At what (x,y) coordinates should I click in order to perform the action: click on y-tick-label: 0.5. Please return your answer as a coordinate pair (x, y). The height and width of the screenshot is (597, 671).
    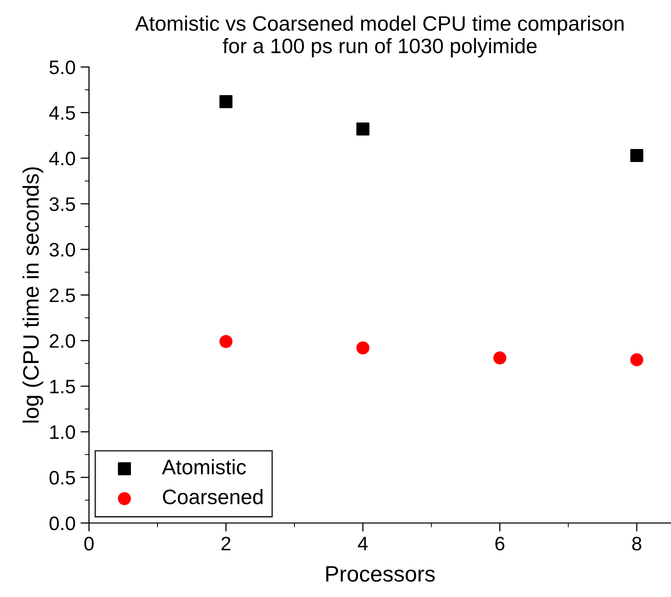
    Looking at the image, I should click on (62, 477).